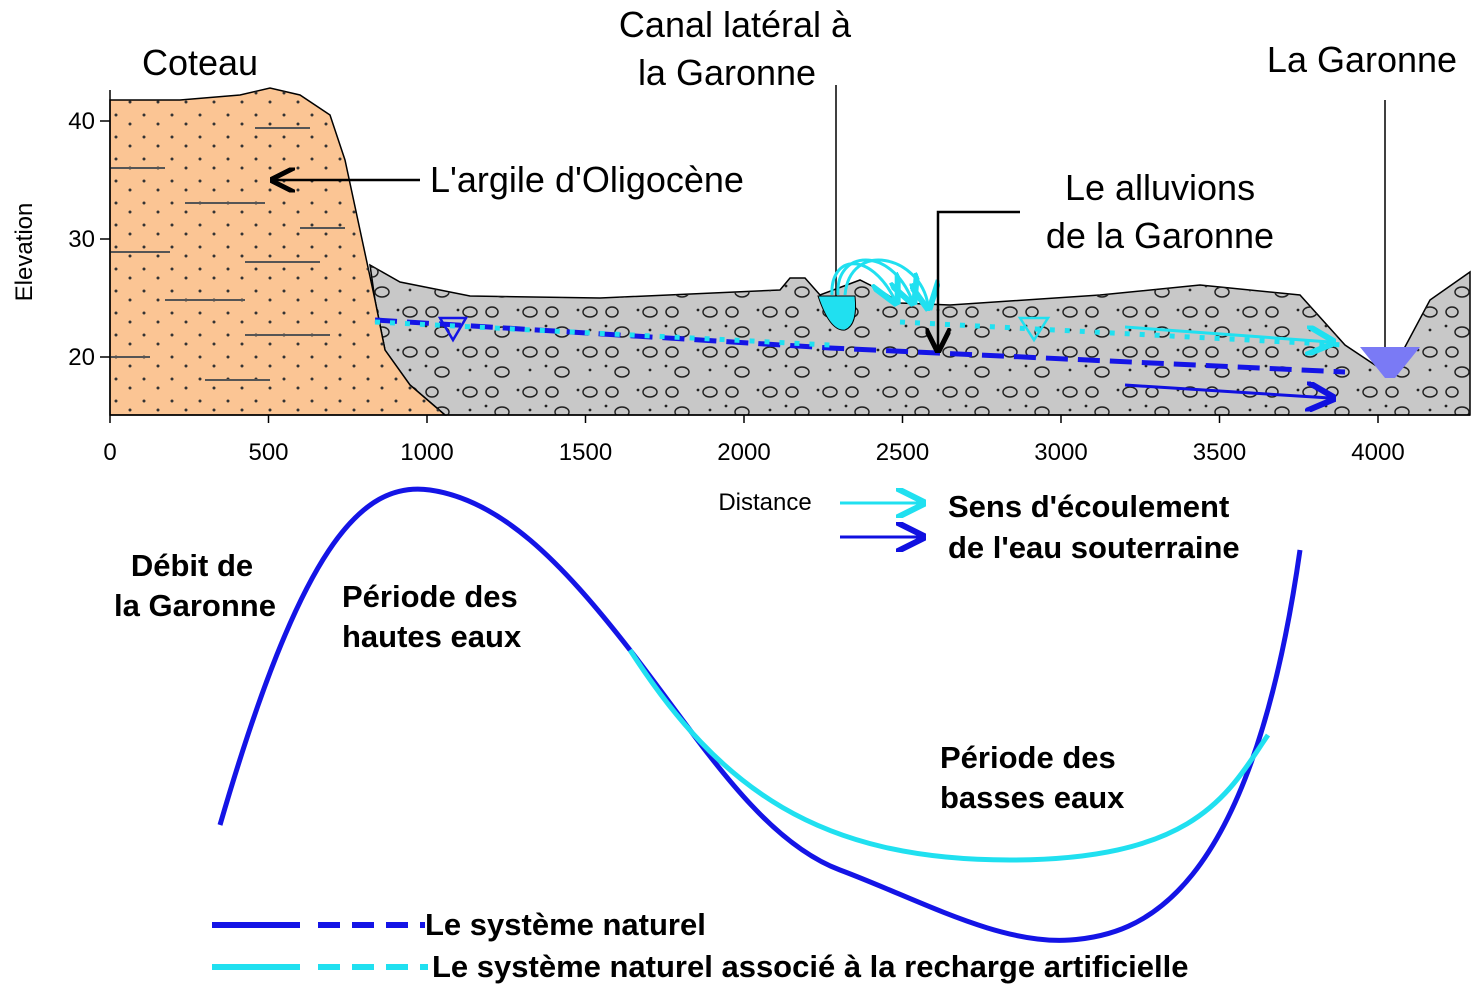  What do you see at coordinates (1060, 452) in the screenshot?
I see `x-tick-label: 3000` at bounding box center [1060, 452].